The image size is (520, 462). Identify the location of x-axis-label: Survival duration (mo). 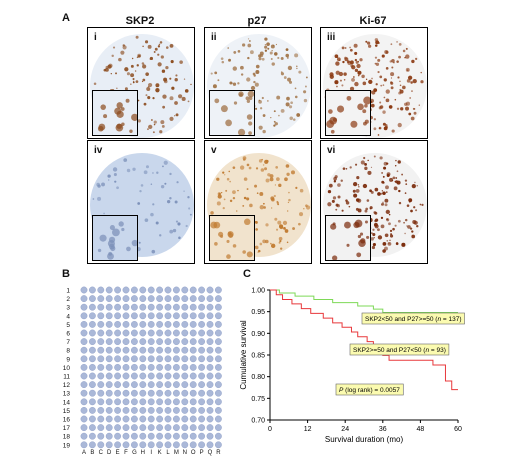
(364, 439).